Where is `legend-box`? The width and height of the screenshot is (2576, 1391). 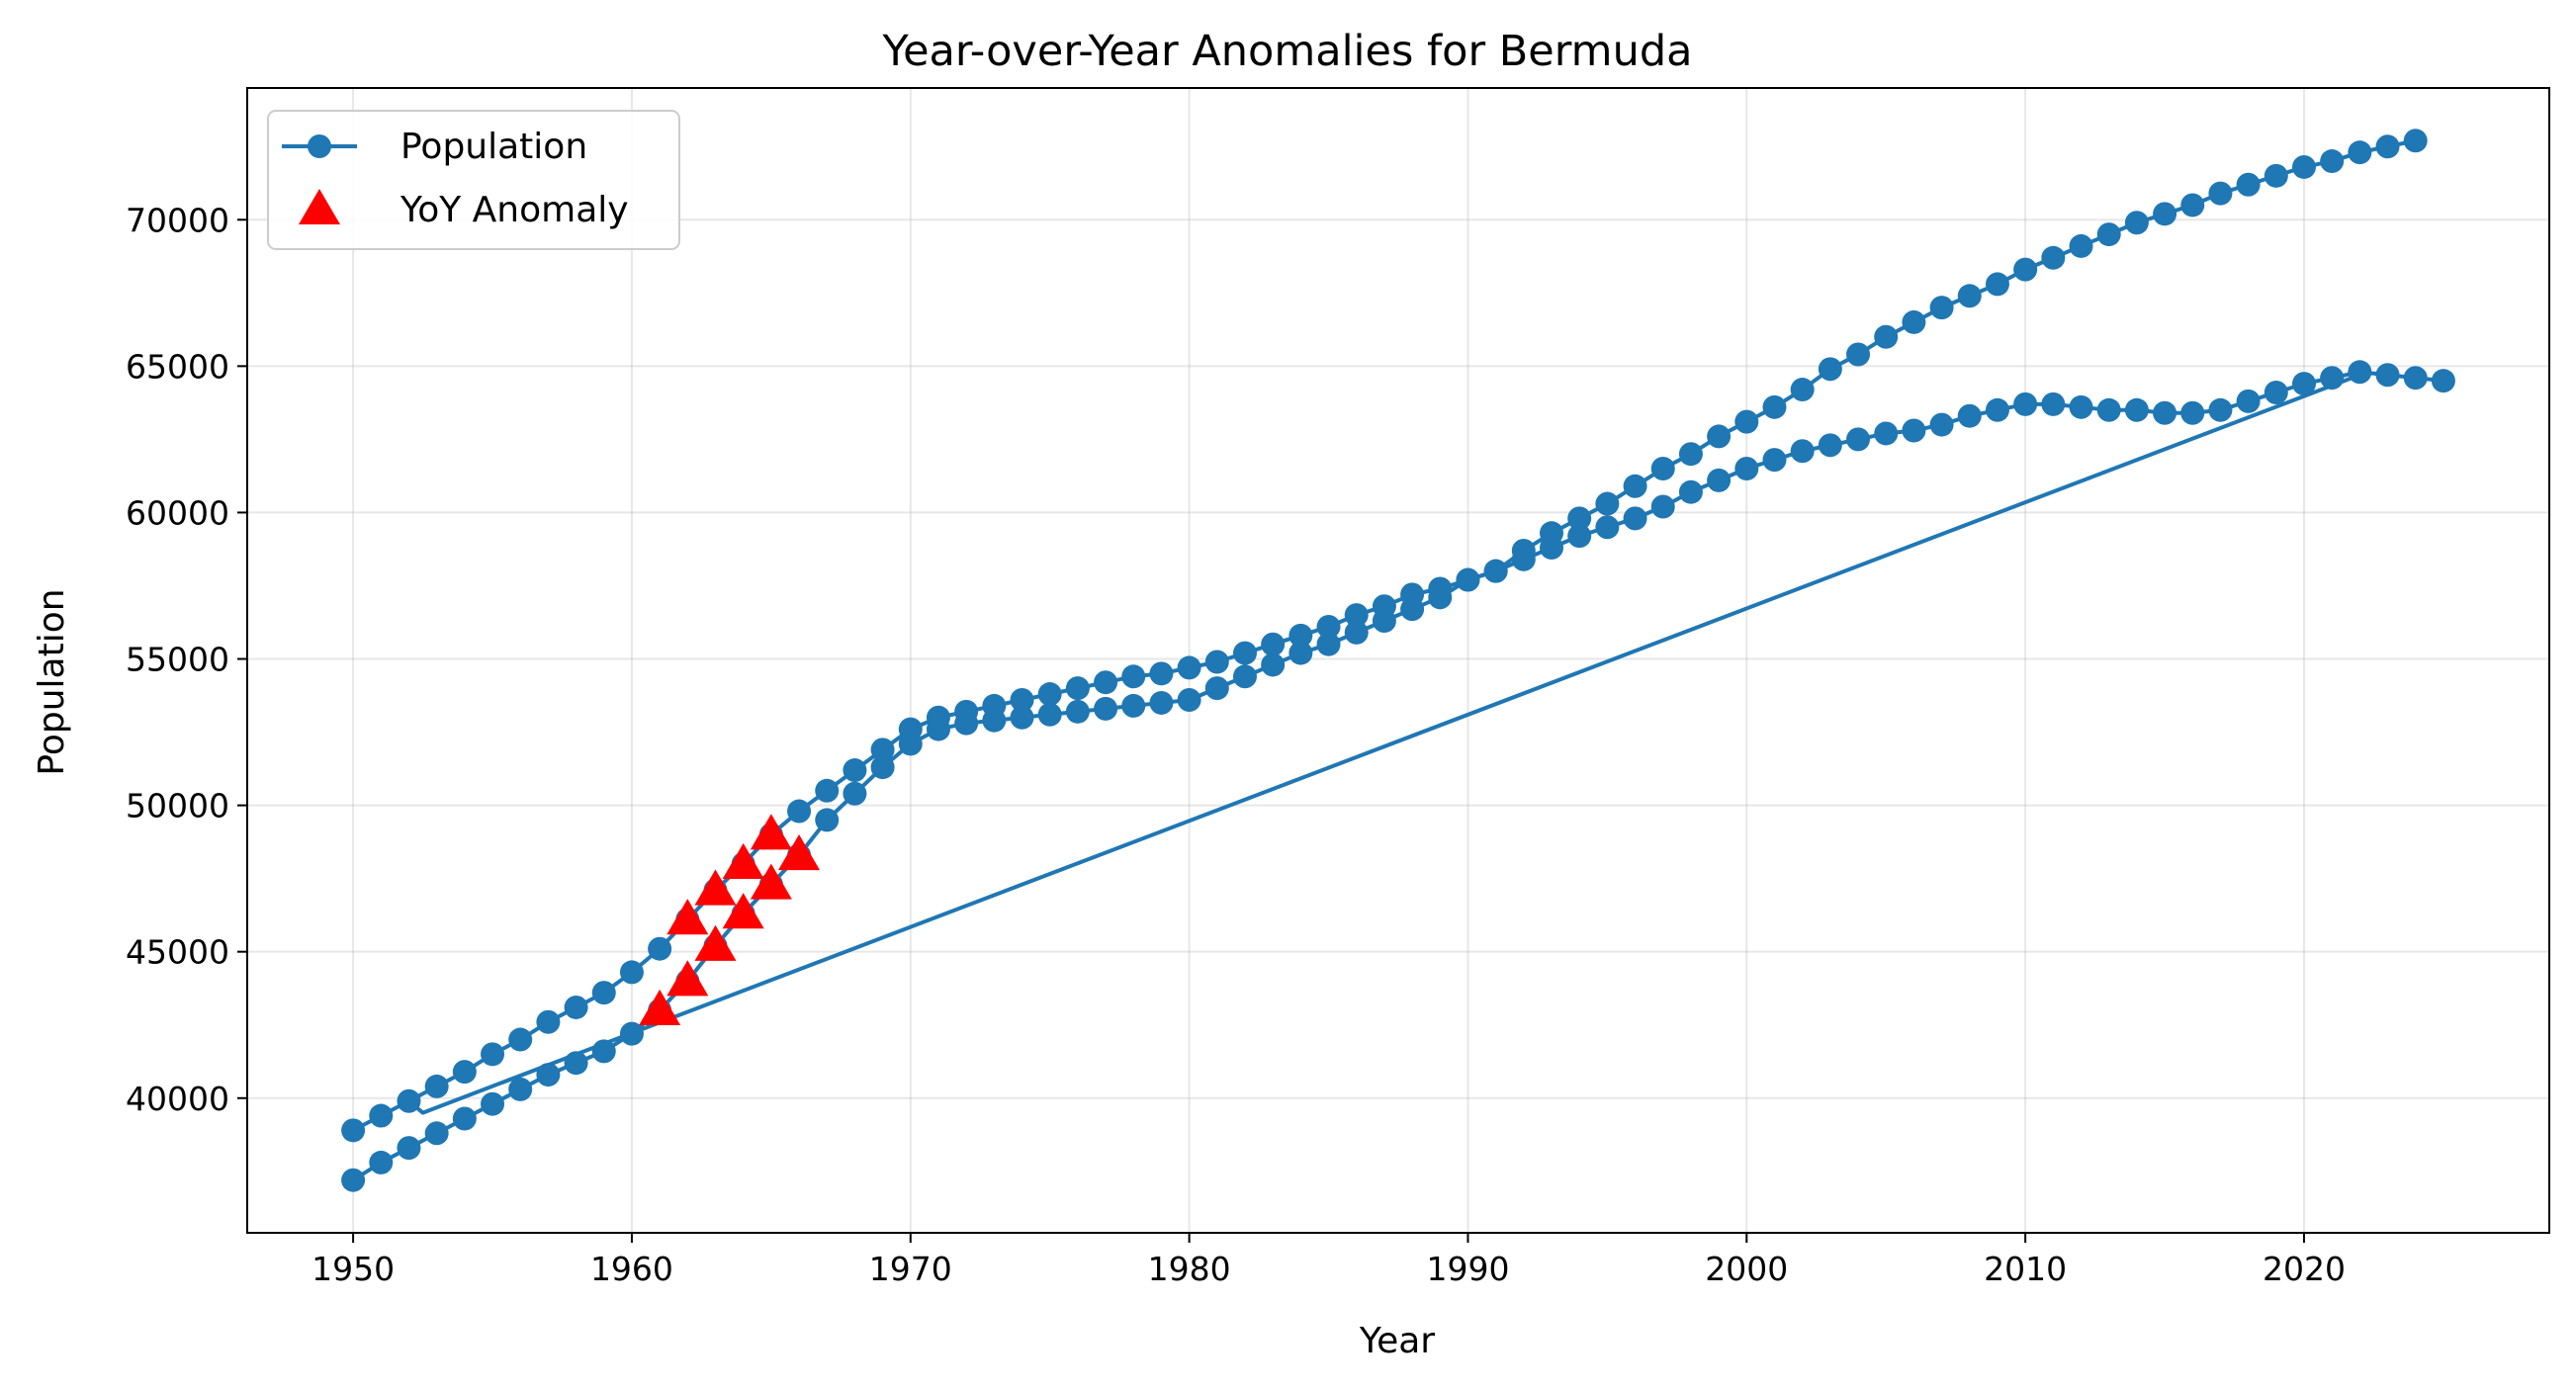 legend-box is located at coordinates (473, 180).